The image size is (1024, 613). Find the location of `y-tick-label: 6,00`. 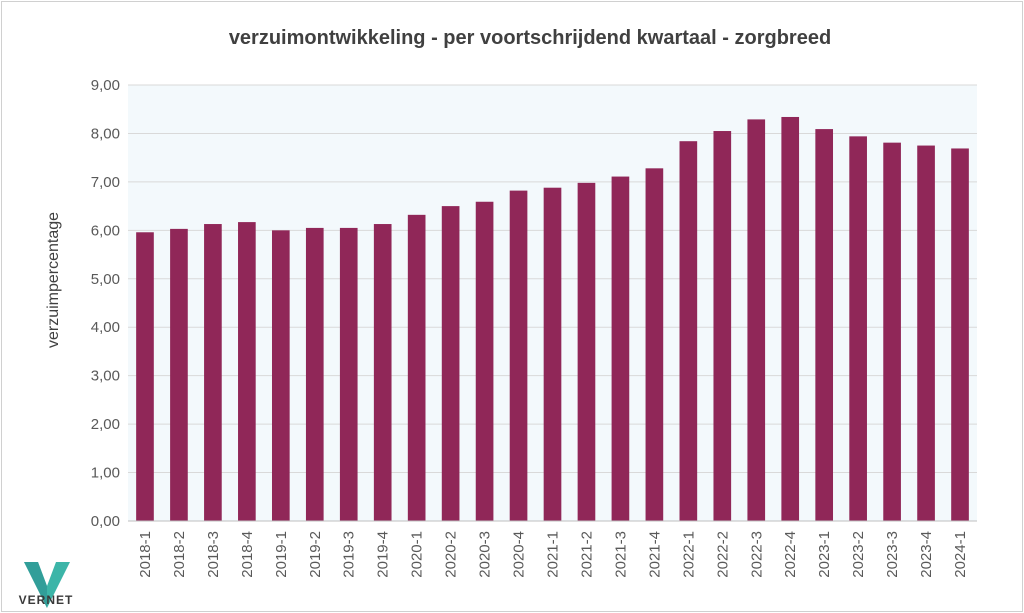

y-tick-label: 6,00 is located at coordinates (105, 230).